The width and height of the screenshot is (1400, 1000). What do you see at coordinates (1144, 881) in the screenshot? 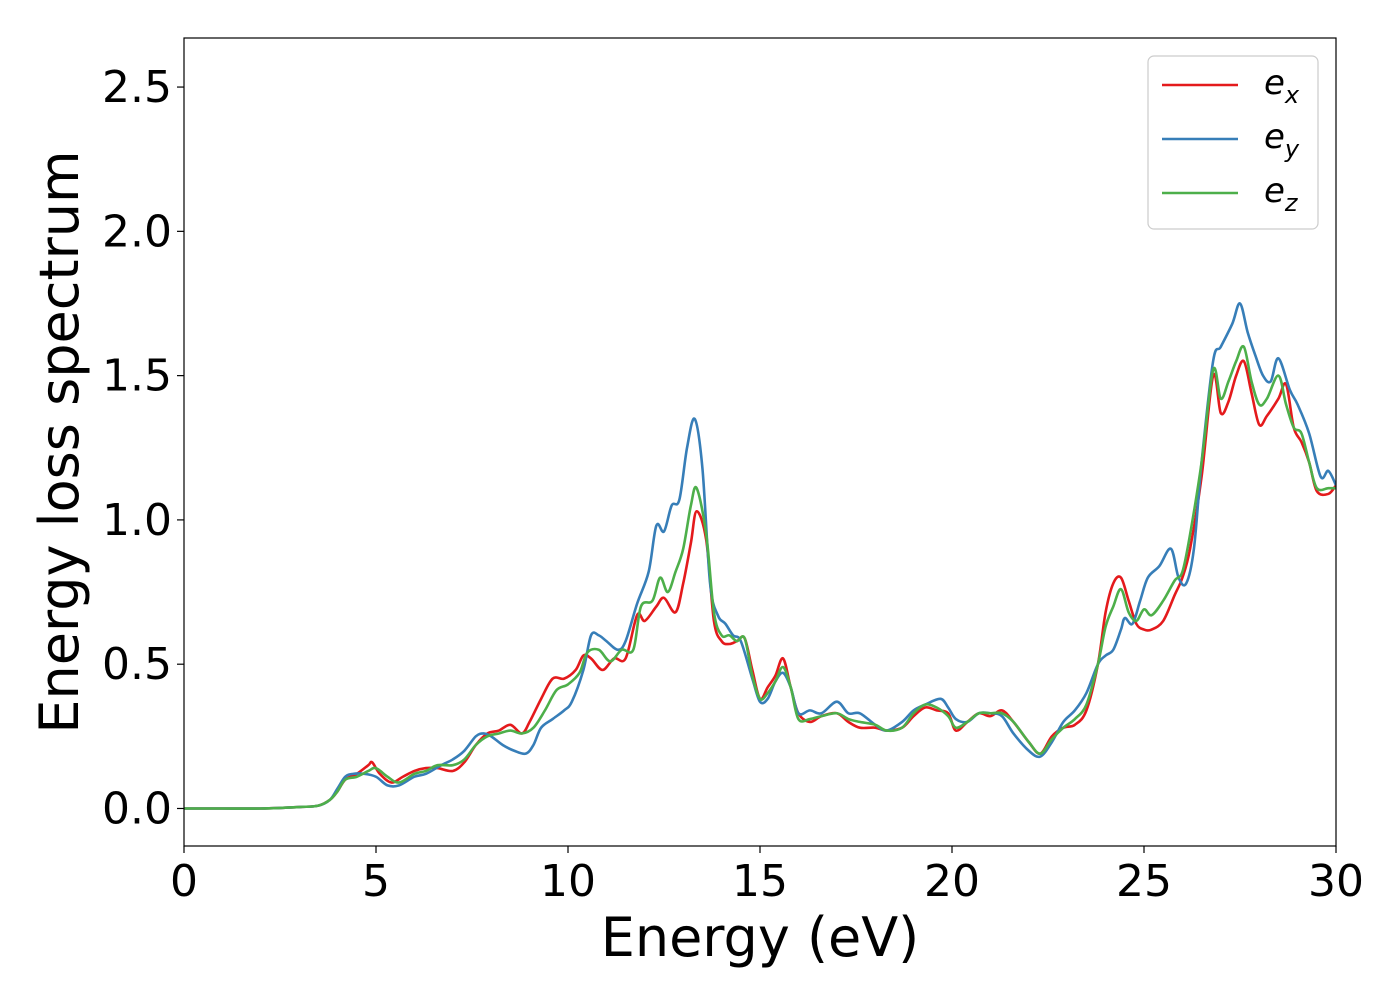
I see `x-tick-label: 25` at bounding box center [1144, 881].